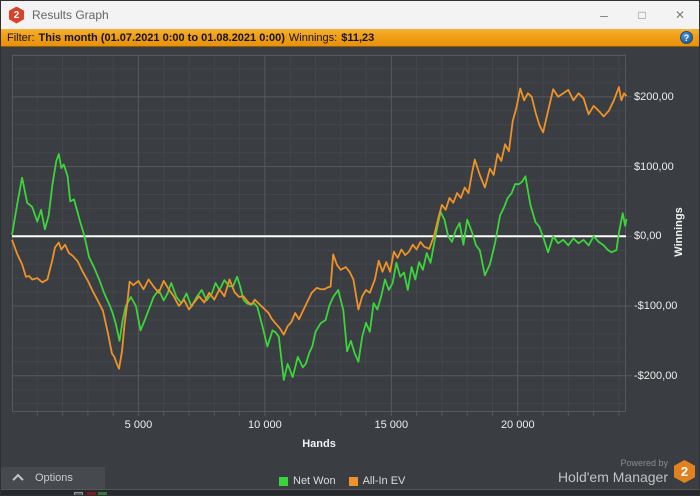  Describe the element at coordinates (350, 15) in the screenshot. I see `title-bar: 2 Results Graph – □ ✕` at that location.